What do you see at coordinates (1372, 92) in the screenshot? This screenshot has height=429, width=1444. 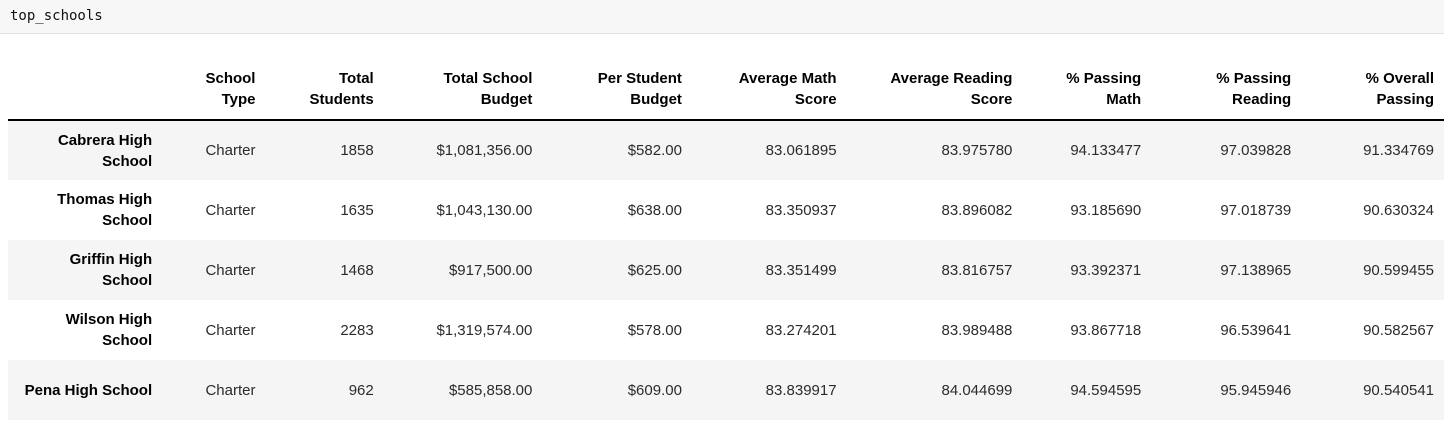 I see `column-header-8: % Overall Passing` at bounding box center [1372, 92].